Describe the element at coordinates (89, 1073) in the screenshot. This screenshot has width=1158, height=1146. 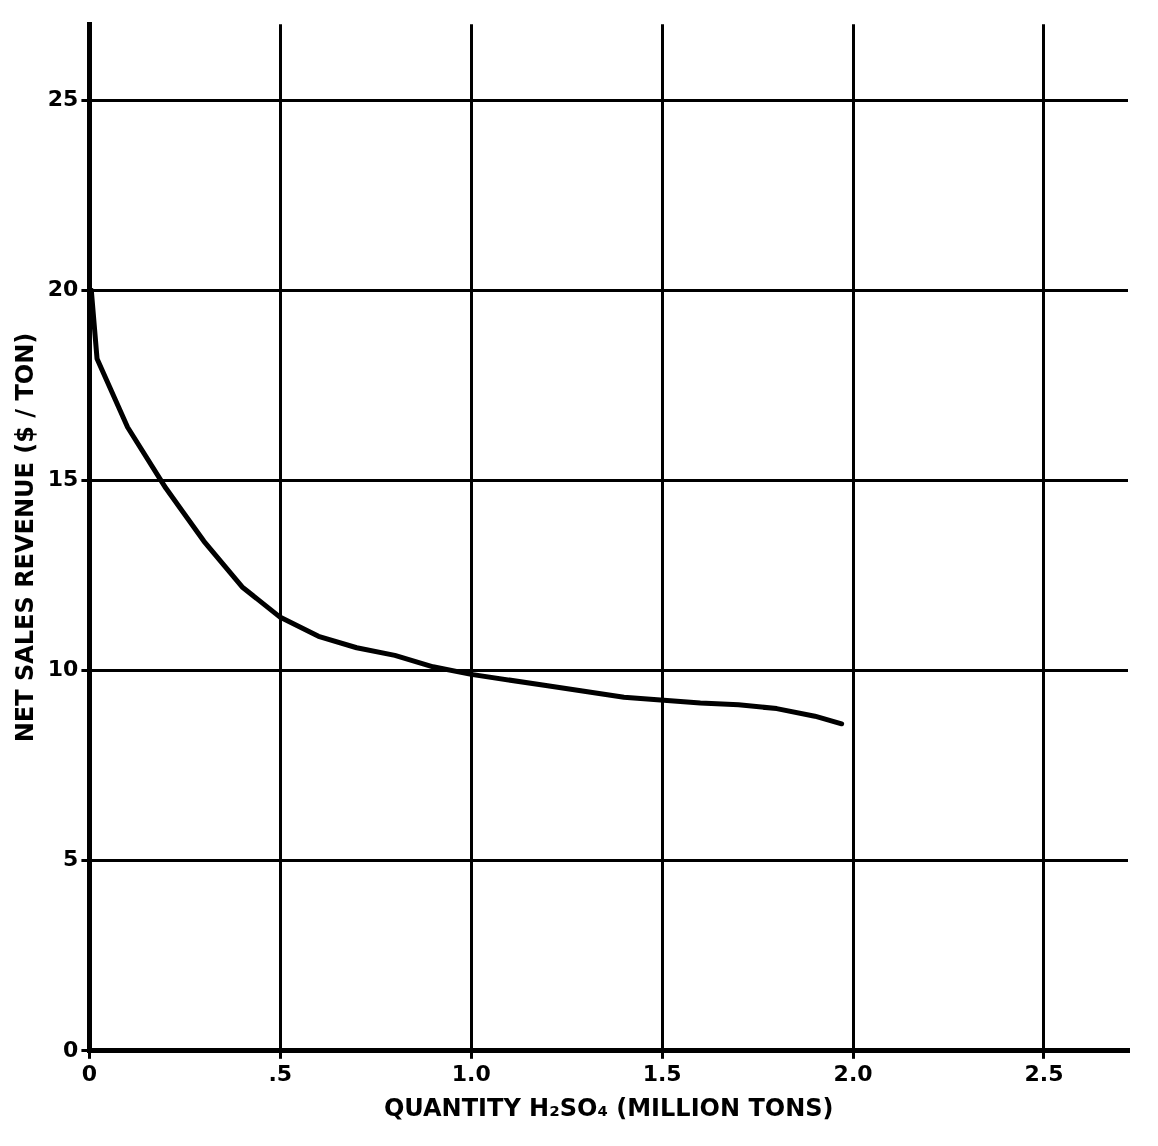
I see `x-tick-label: 0` at that location.